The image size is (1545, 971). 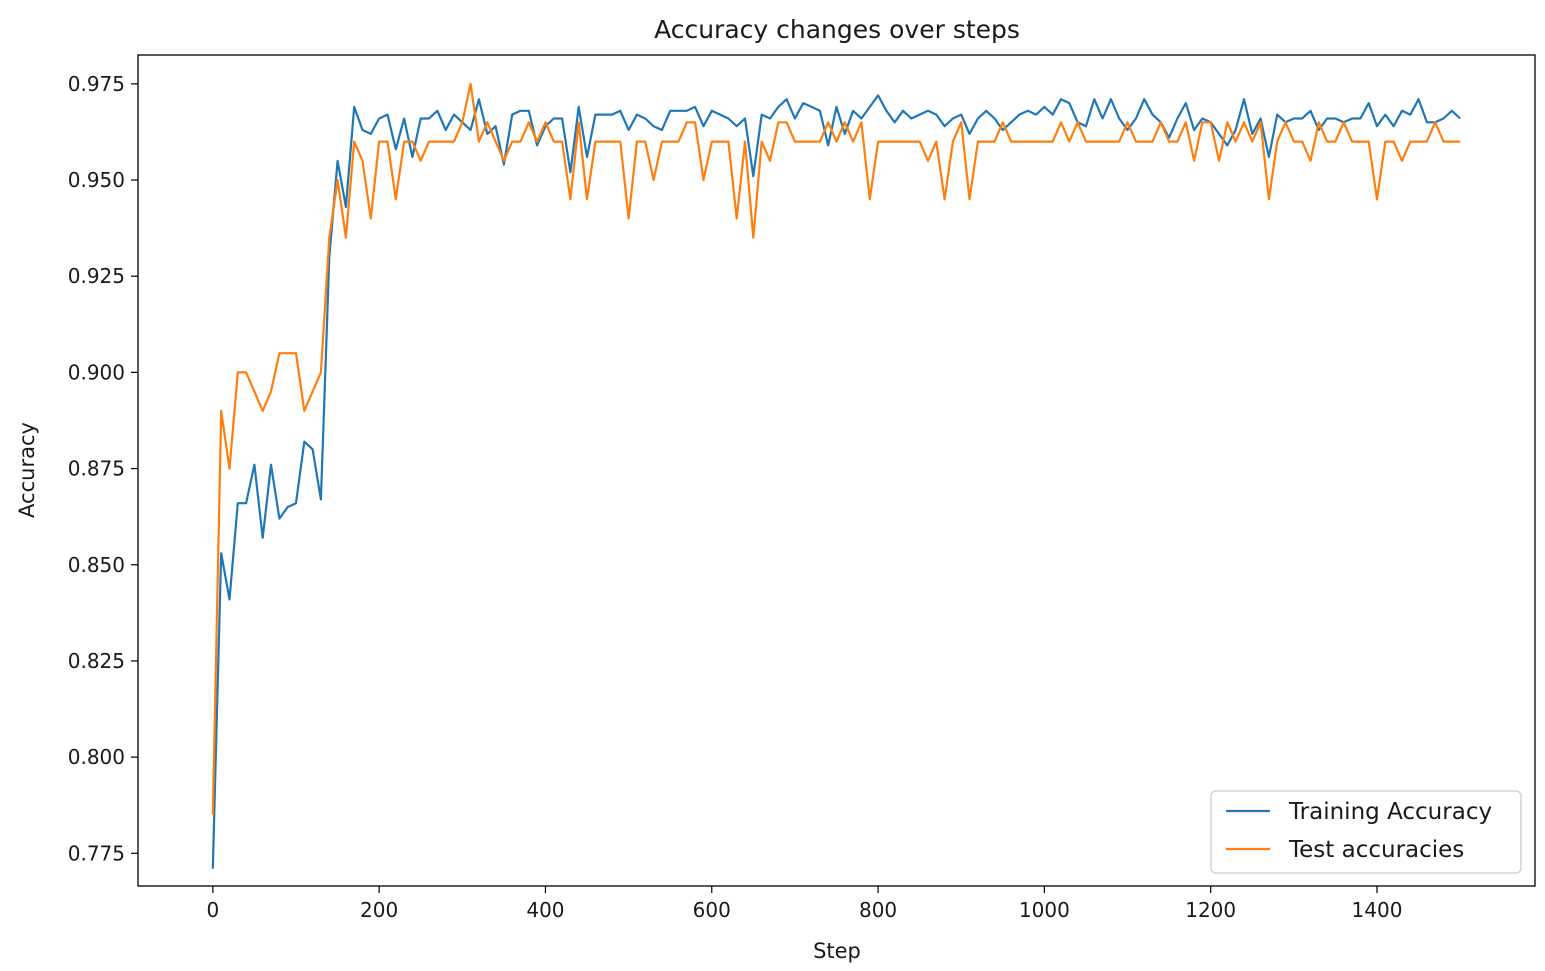 What do you see at coordinates (1210, 910) in the screenshot?
I see `x-tick-label: 1200` at bounding box center [1210, 910].